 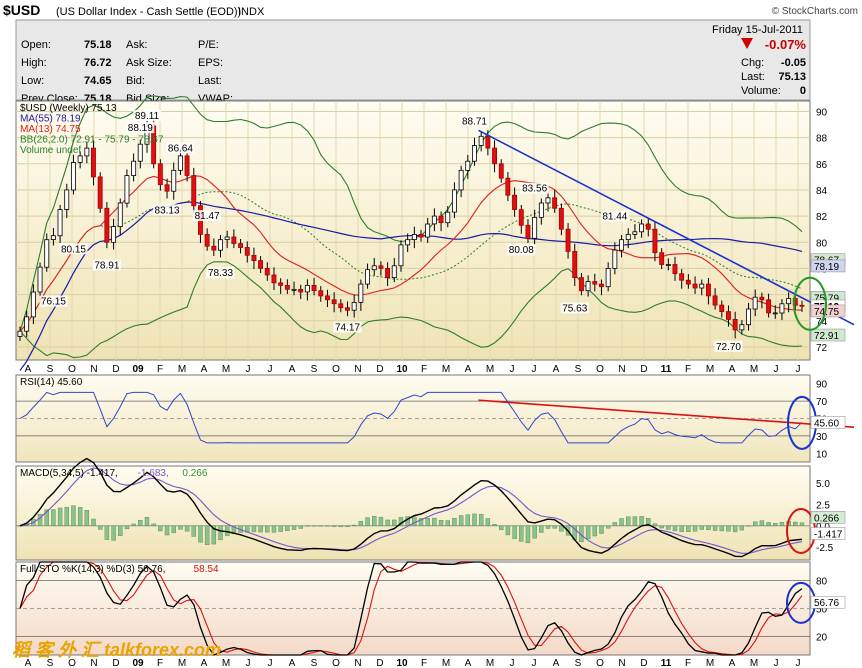 I want to click on y-tick-label: 10, so click(x=822, y=454).